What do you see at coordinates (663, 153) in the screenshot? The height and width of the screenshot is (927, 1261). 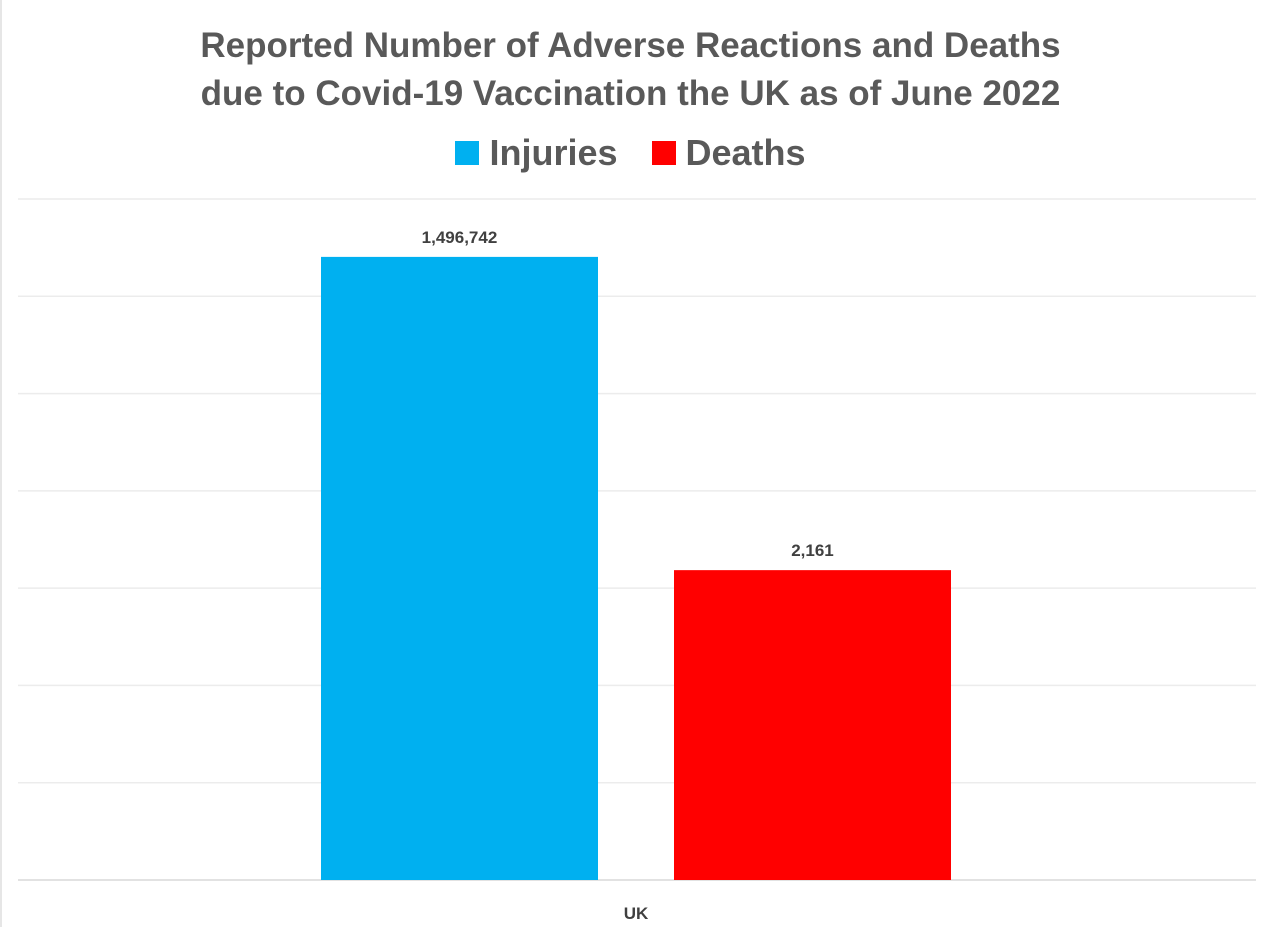 I see `legend-swatch-deaths` at bounding box center [663, 153].